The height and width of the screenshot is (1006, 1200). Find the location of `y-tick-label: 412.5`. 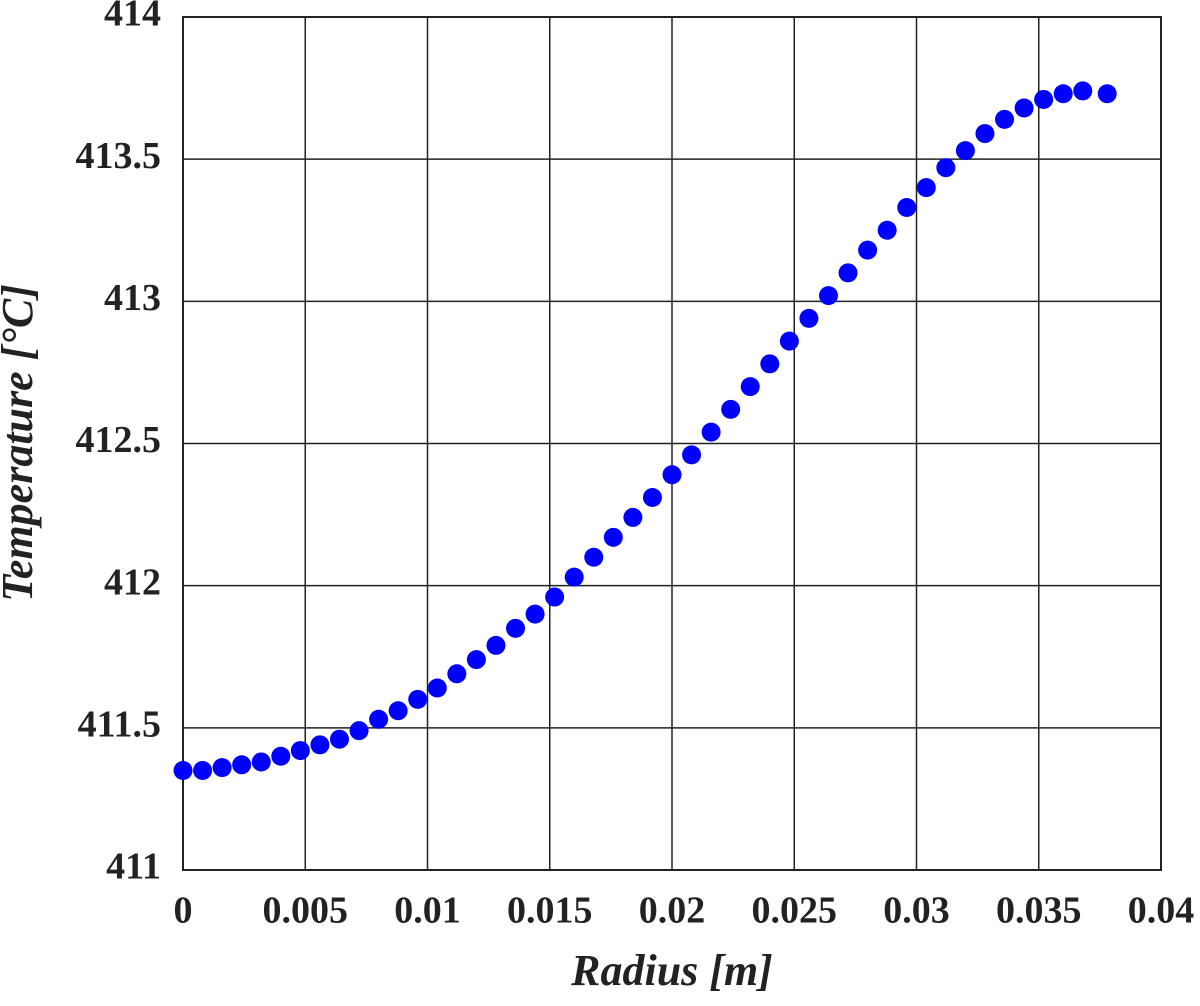

y-tick-label: 412.5 is located at coordinates (119, 440).